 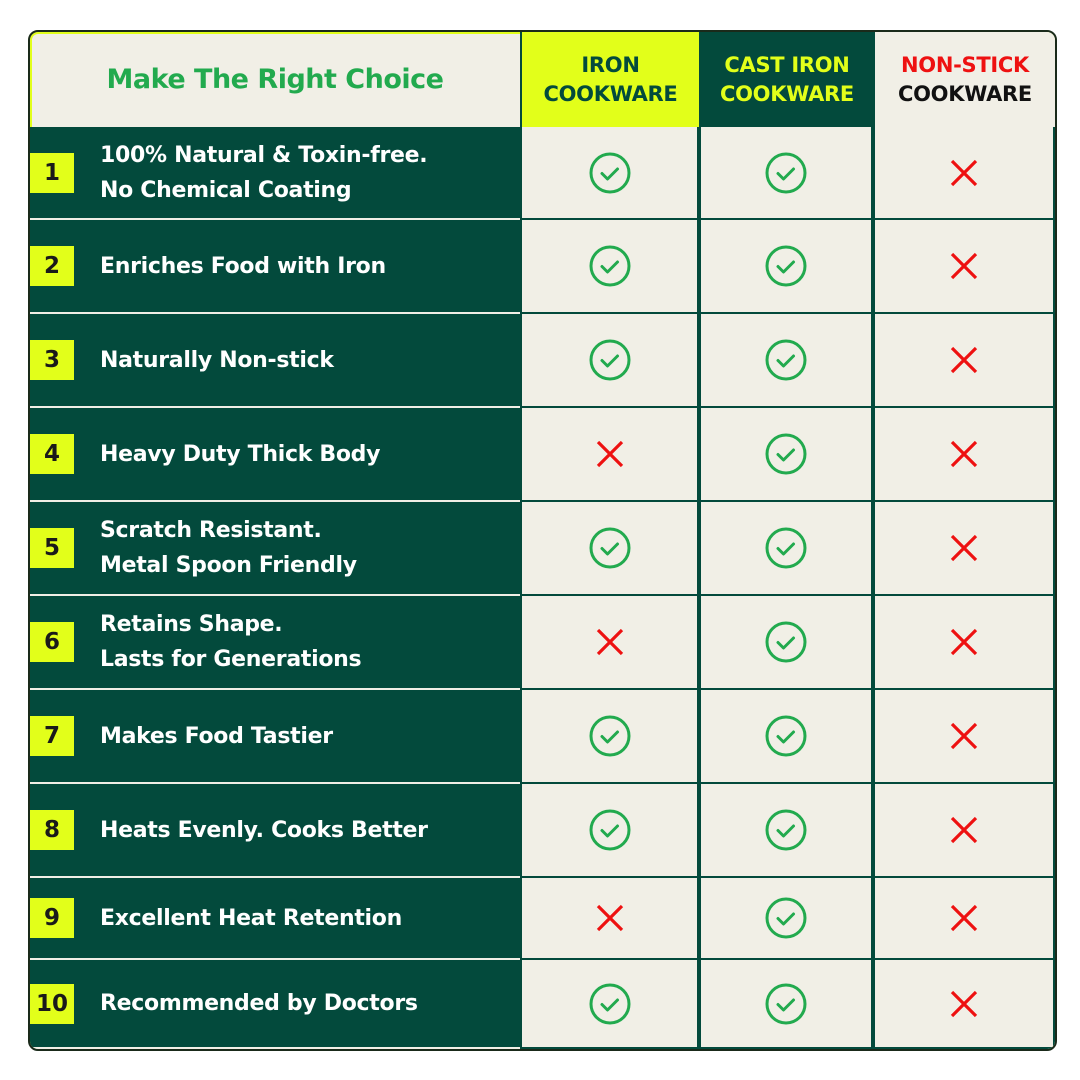 What do you see at coordinates (216, 736) in the screenshot?
I see `feature-text: Makes Food Tastier` at bounding box center [216, 736].